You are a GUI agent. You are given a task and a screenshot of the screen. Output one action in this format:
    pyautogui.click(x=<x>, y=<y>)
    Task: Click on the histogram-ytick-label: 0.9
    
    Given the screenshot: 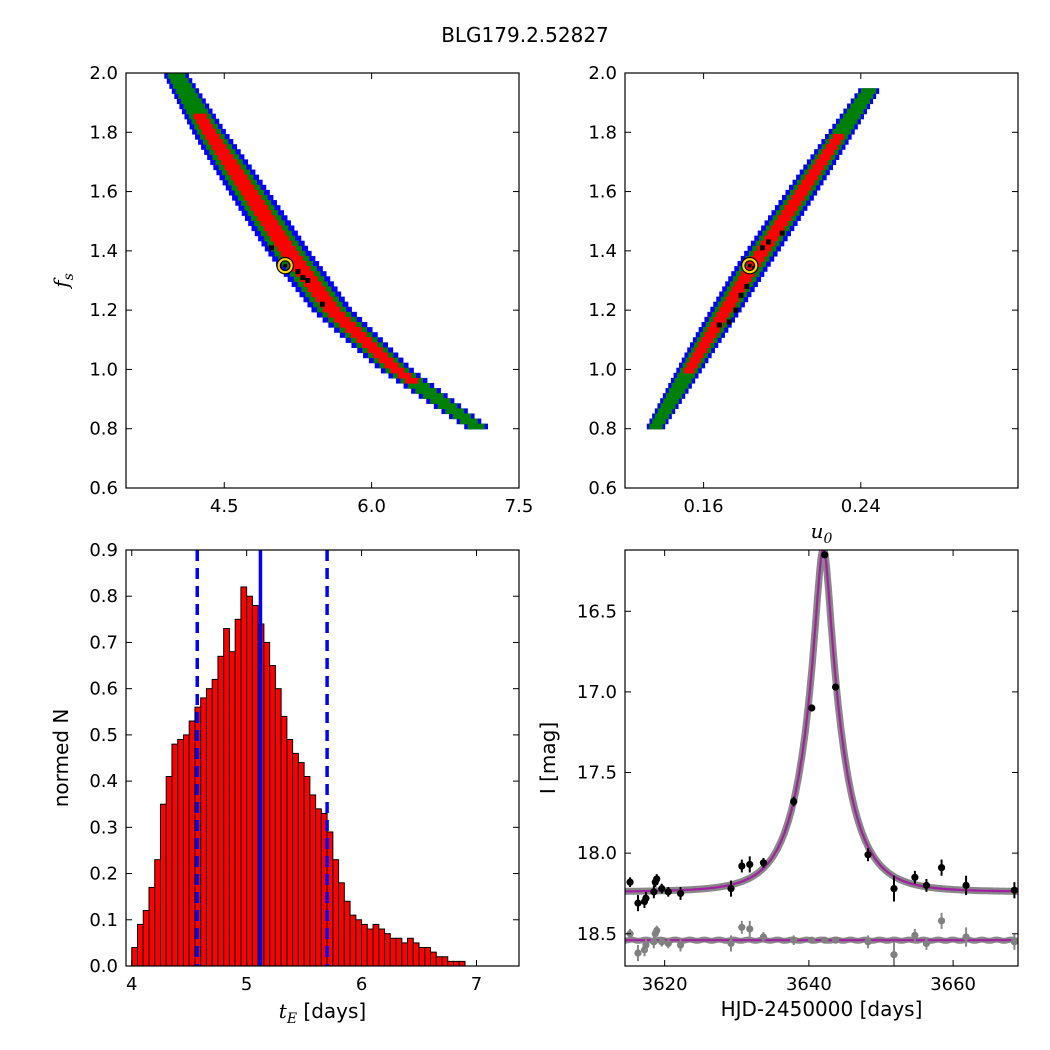 What is the action you would take?
    pyautogui.click(x=103, y=550)
    